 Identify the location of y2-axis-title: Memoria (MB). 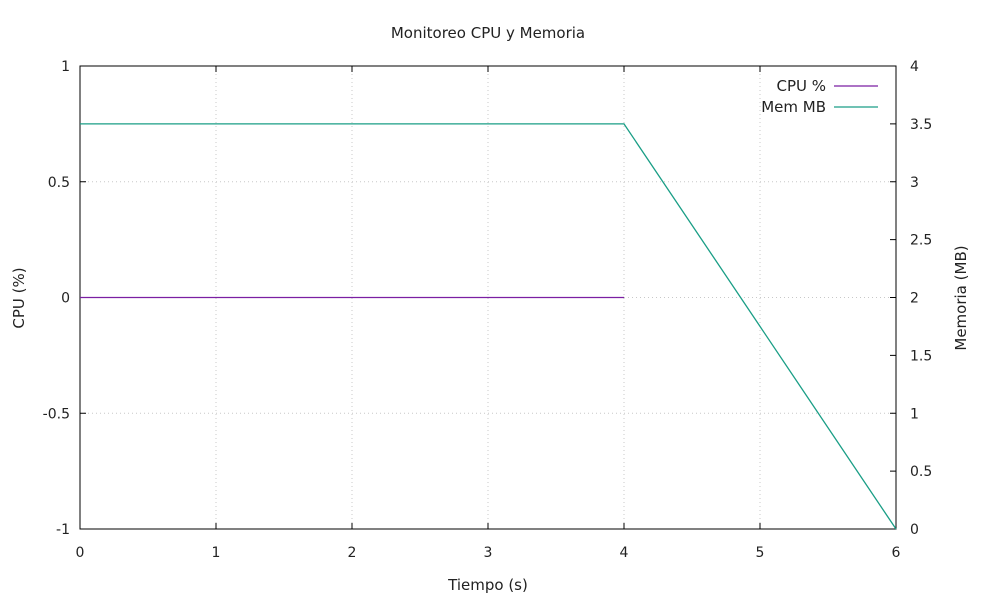
(961, 297).